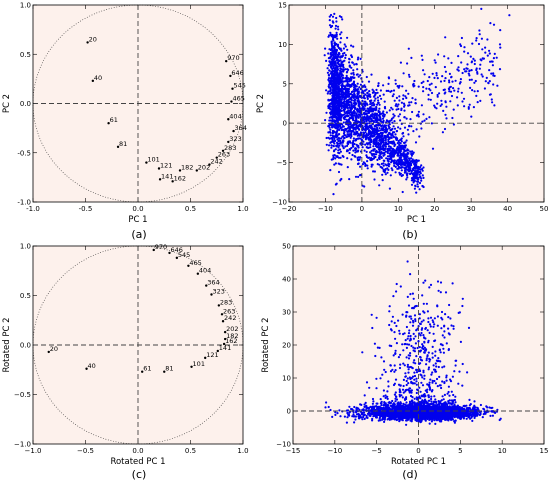 The height and width of the screenshot is (484, 550). What do you see at coordinates (286, 280) in the screenshot?
I see `y-tick-label: 40` at bounding box center [286, 280].